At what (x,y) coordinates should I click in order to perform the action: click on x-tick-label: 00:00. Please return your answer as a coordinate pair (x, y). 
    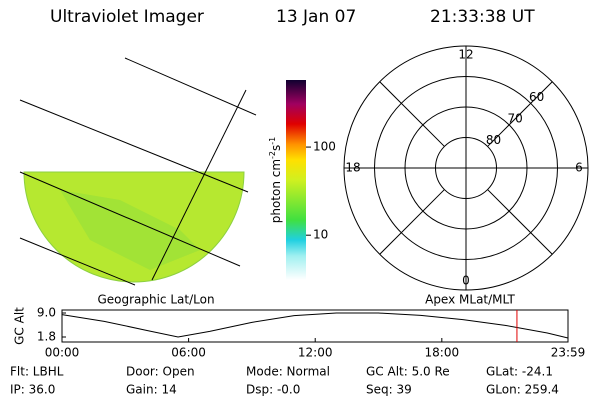
    Looking at the image, I should click on (62, 353).